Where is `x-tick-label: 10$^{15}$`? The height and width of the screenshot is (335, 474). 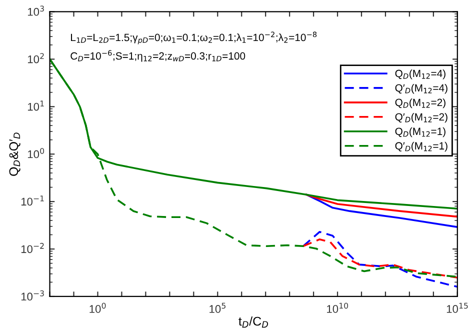
x-tick-label: 10$^{15}$ is located at coordinates (457, 307).